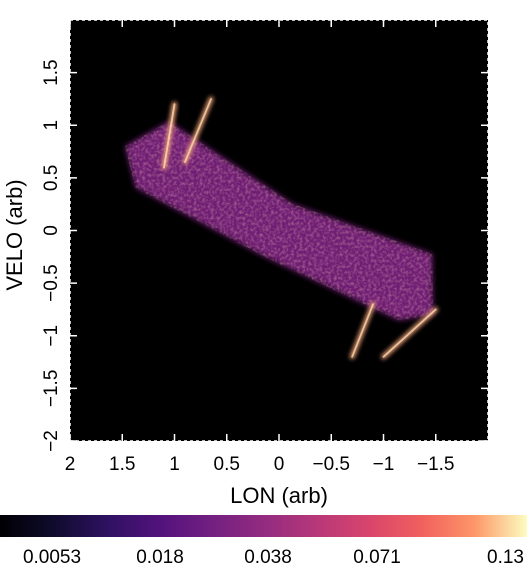  Describe the element at coordinates (263, 526) in the screenshot. I see `colorbar` at that location.